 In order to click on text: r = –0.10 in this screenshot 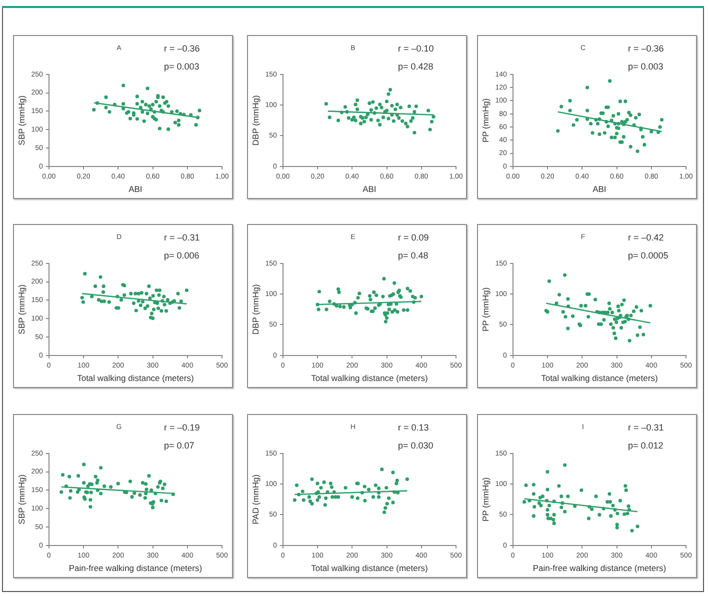, I will do `click(416, 48)`.